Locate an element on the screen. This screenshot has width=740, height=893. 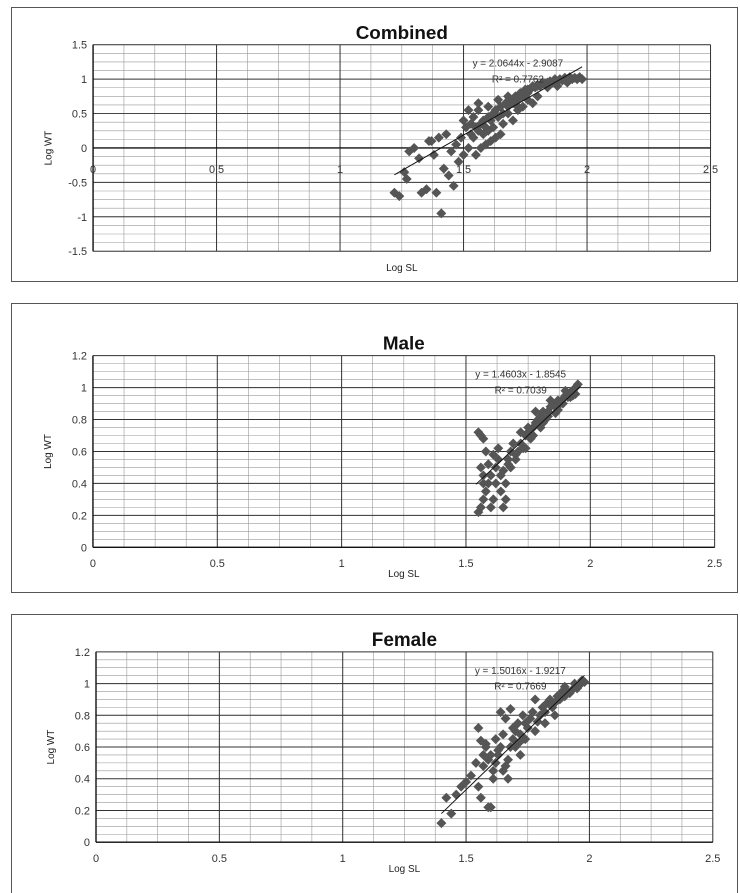
combined-y-tick-label: -1 is located at coordinates (82, 218).